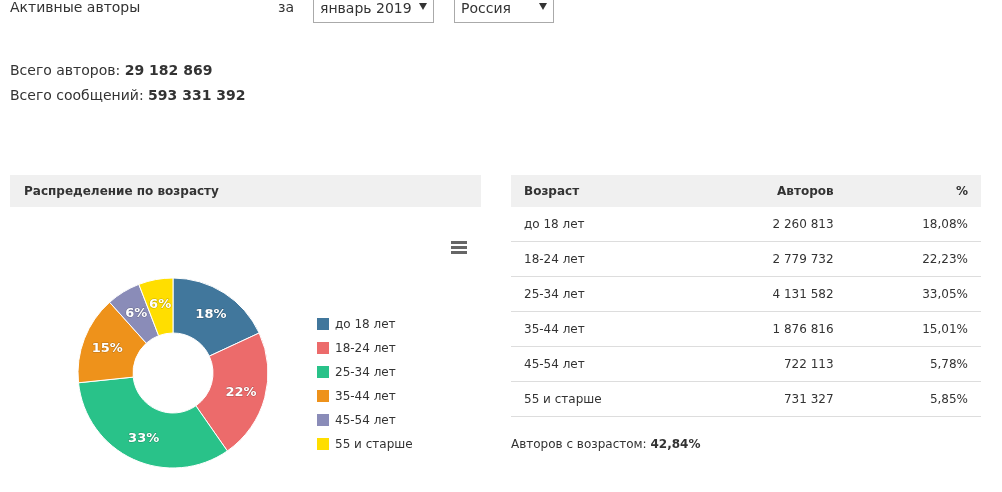  Describe the element at coordinates (486, 8) in the screenshot. I see `text: Россия` at that location.